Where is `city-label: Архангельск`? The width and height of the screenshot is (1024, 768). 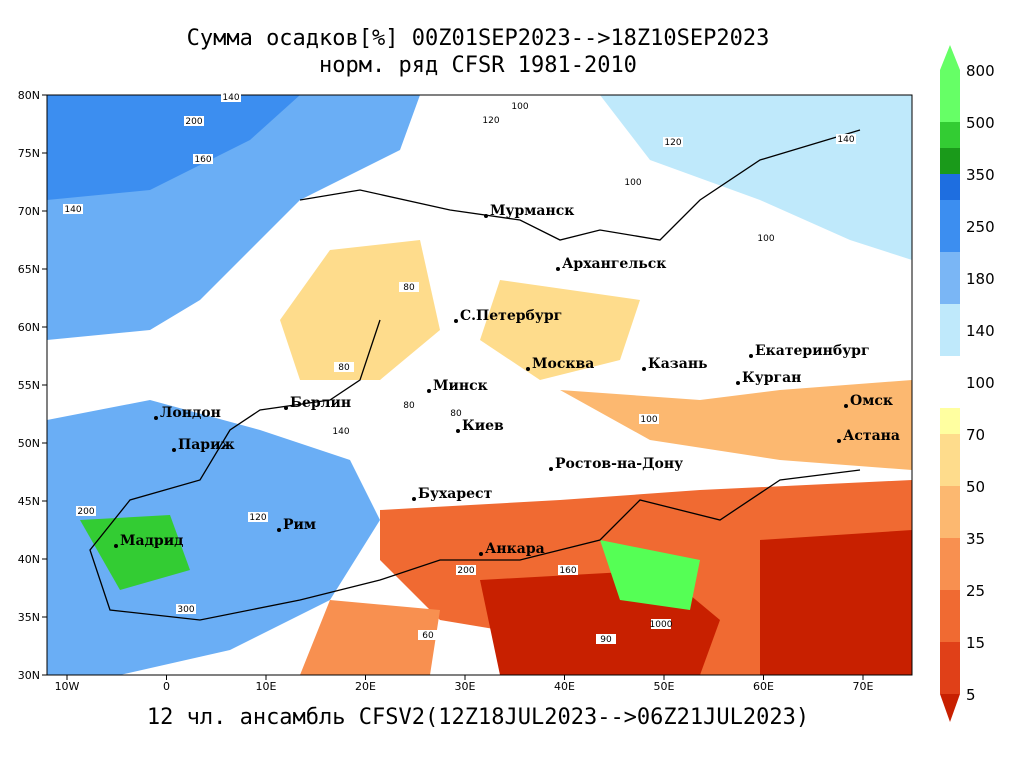 city-label: Архангельск is located at coordinates (614, 264).